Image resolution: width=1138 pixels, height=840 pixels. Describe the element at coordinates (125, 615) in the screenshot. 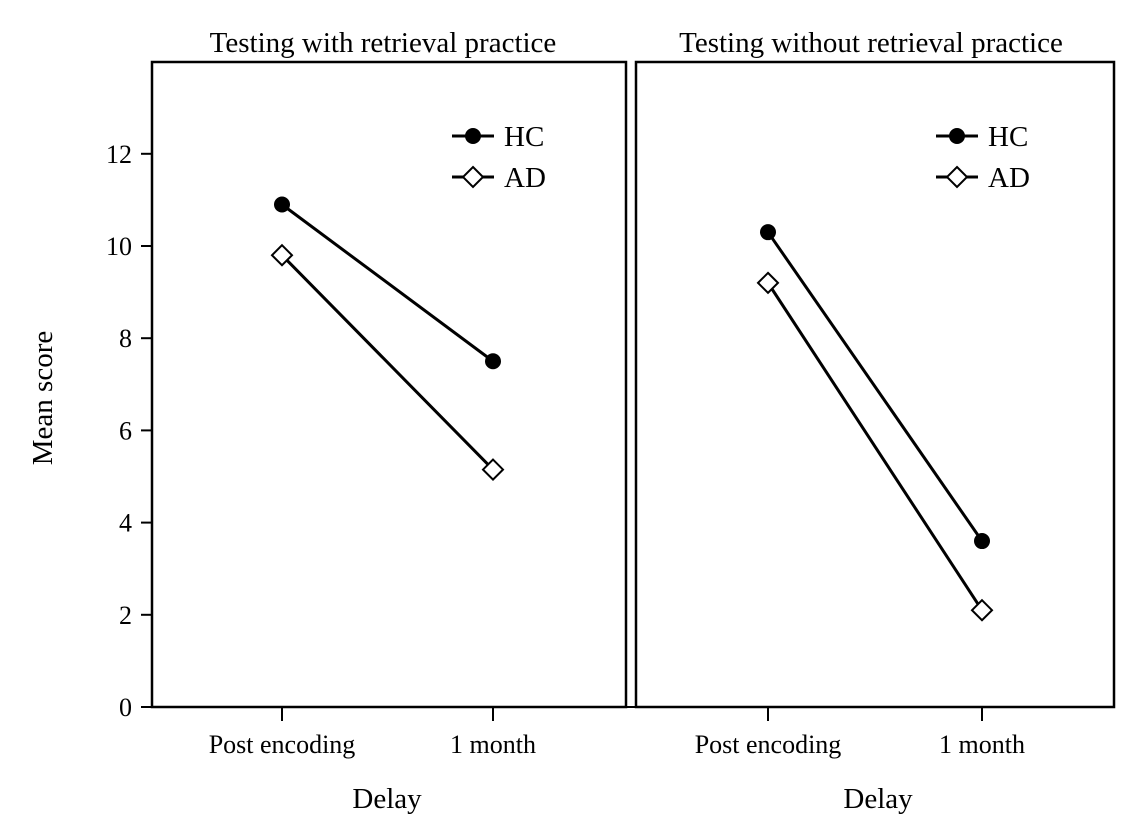

I see `y-tick-label: 2` at that location.